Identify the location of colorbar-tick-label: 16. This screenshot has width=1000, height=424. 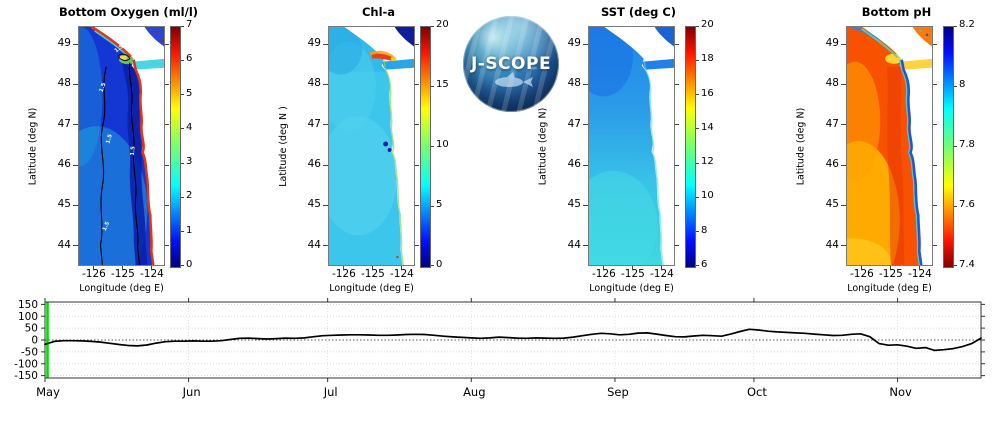
(707, 93).